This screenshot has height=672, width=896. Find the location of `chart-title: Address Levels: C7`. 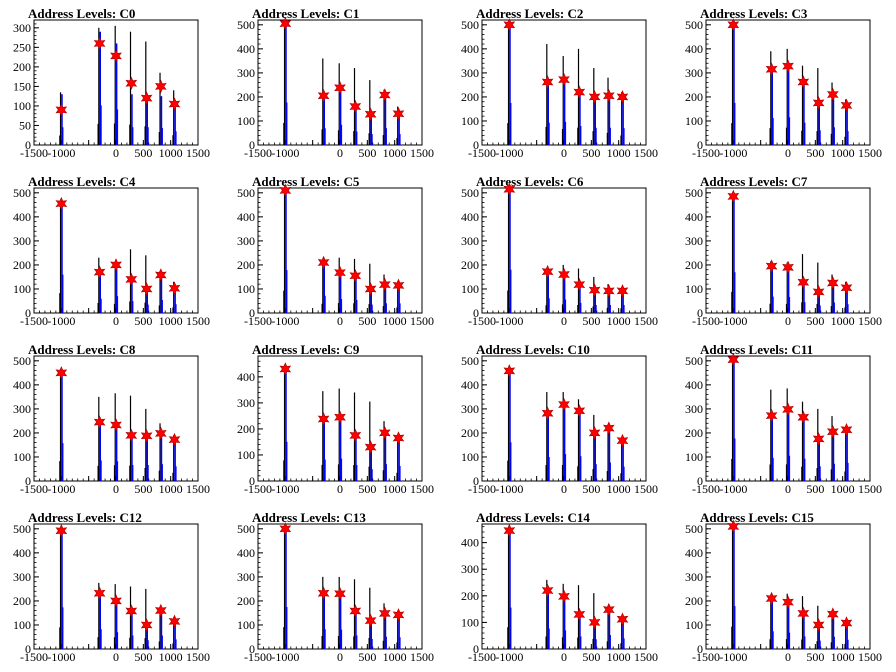

chart-title: Address Levels: C7 is located at coordinates (754, 181).